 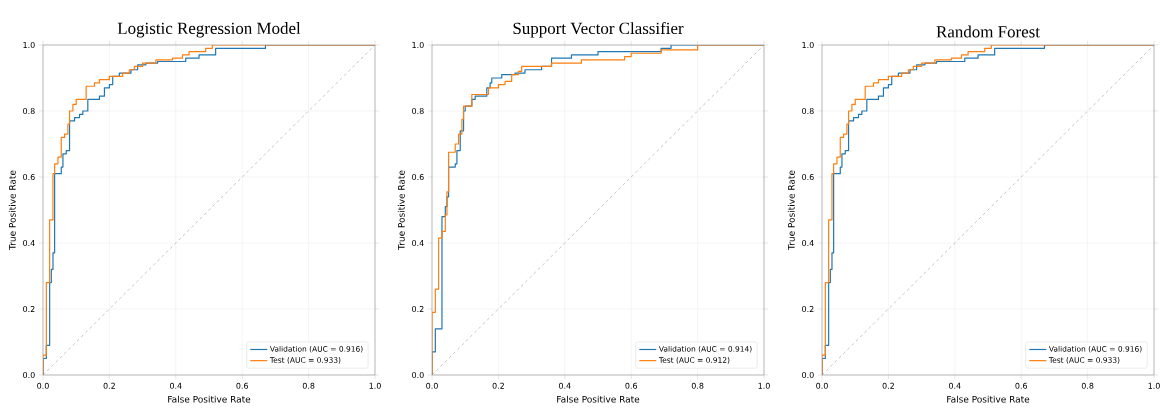 I want to click on chart-title: Random Forest, so click(x=988, y=31).